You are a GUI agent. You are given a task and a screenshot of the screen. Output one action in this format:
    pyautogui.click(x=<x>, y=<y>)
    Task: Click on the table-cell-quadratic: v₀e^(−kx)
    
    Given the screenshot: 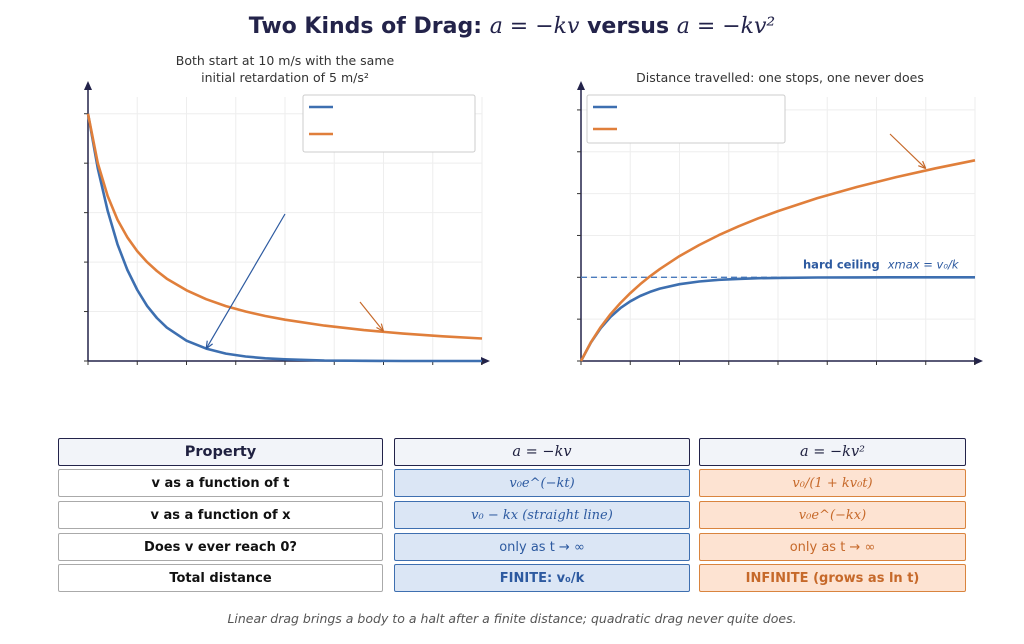 What is the action you would take?
    pyautogui.click(x=832, y=515)
    